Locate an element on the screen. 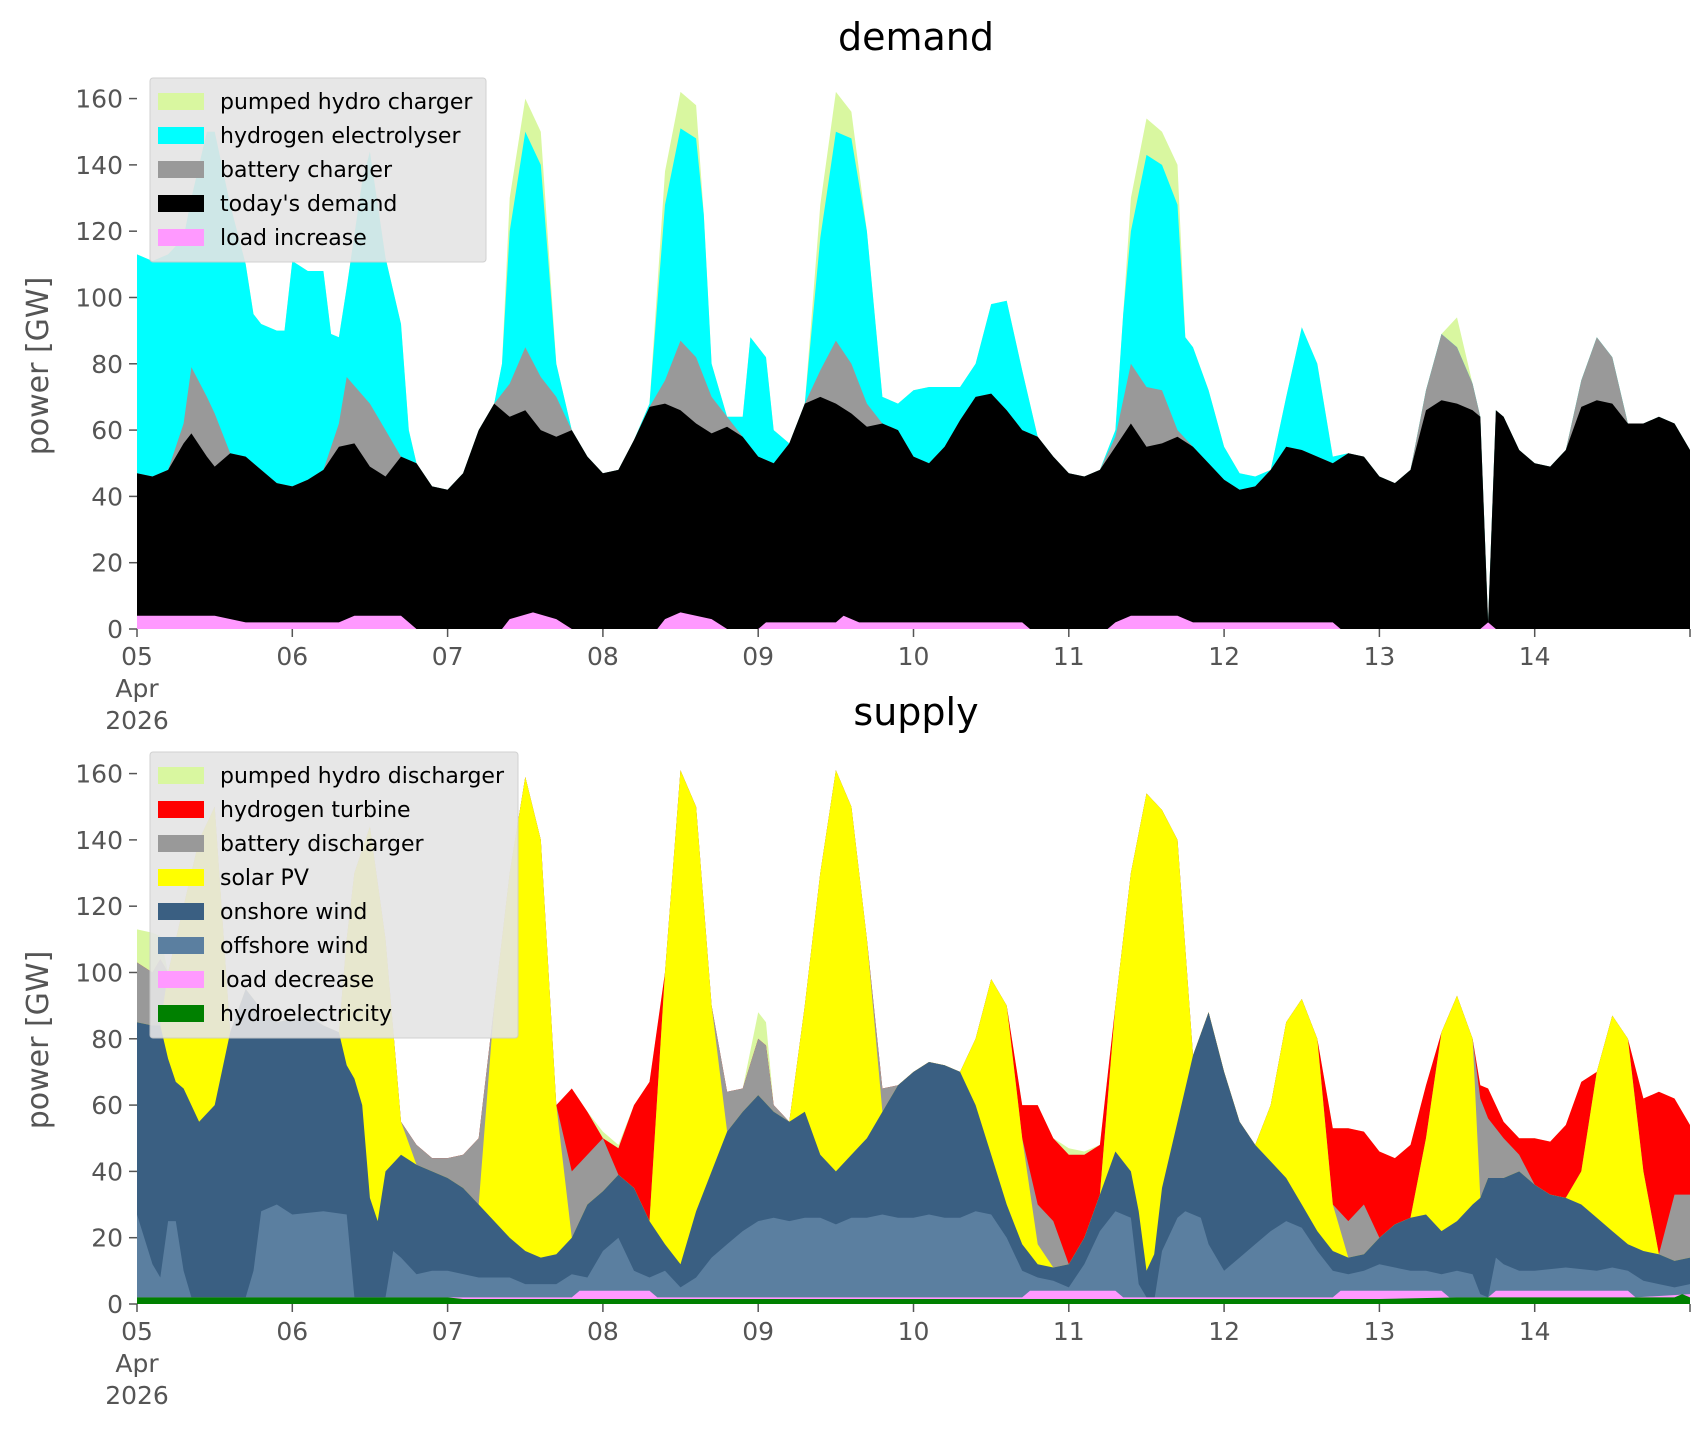 The width and height of the screenshot is (1706, 1435). legend-label: hydrogen turbine is located at coordinates (315, 810).